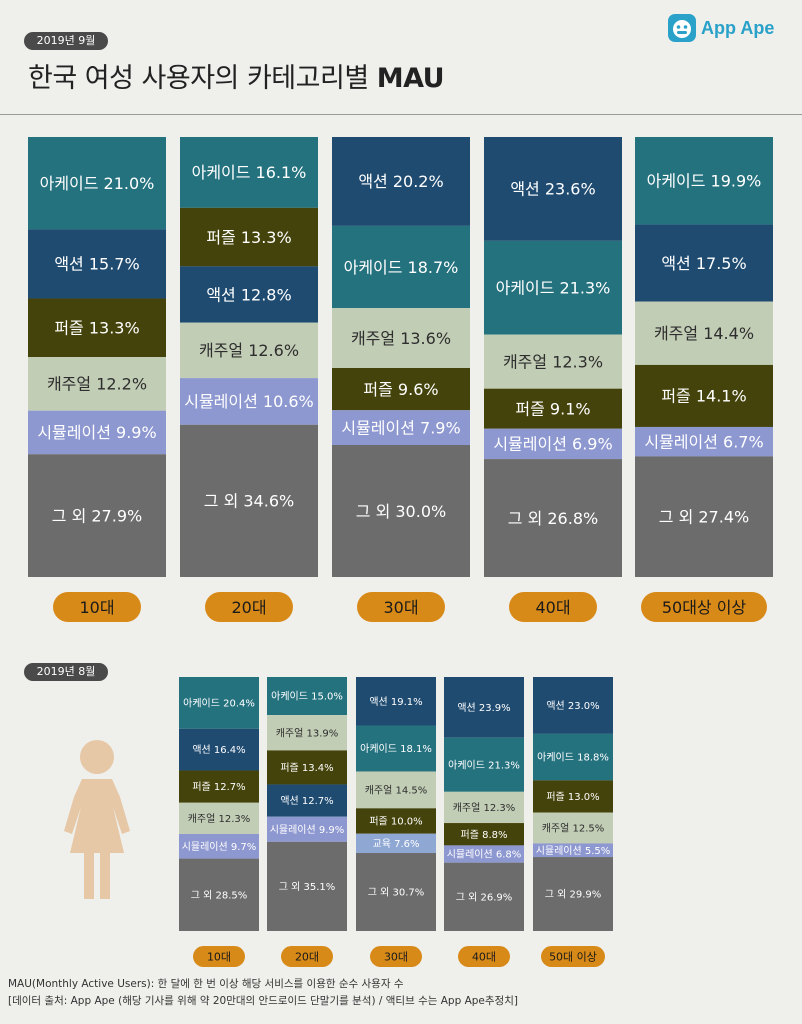  Describe the element at coordinates (307, 830) in the screenshot. I see `segment-label: 시뮬레이션 9.9%` at that location.